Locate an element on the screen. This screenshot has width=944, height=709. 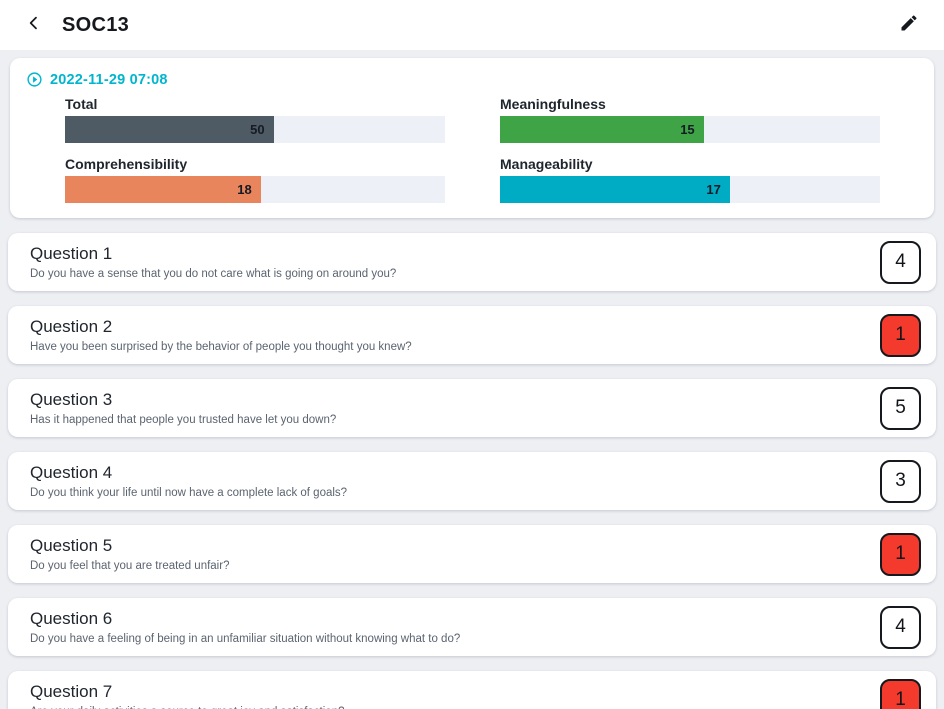
bar-track: 15 is located at coordinates (690, 129).